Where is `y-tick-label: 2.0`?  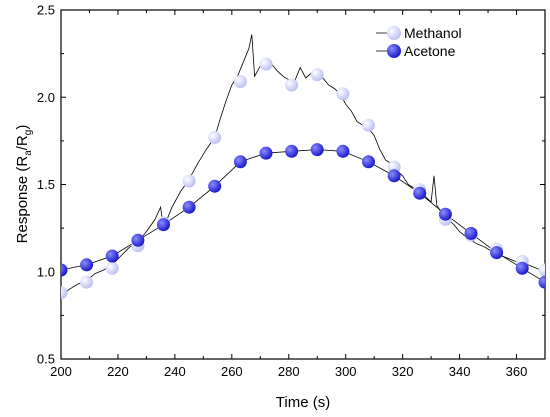
y-tick-label: 2.0 is located at coordinates (46, 97).